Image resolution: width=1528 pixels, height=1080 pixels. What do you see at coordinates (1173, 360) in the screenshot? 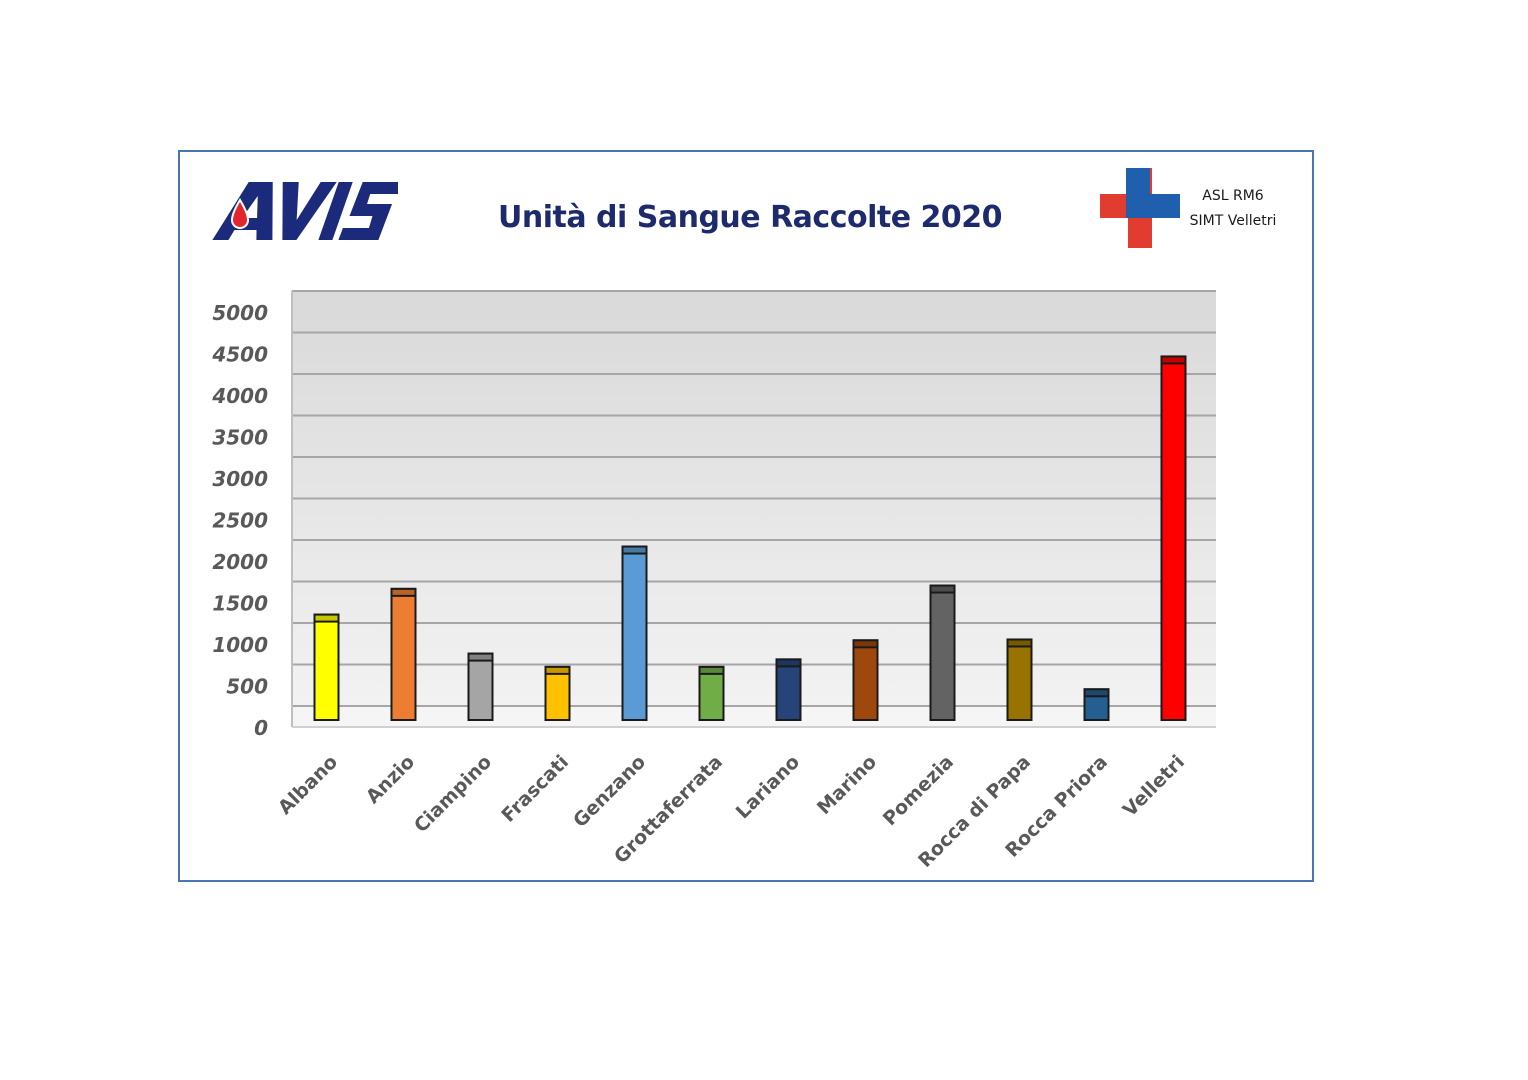
I see `bar-cap-velletri` at bounding box center [1173, 360].